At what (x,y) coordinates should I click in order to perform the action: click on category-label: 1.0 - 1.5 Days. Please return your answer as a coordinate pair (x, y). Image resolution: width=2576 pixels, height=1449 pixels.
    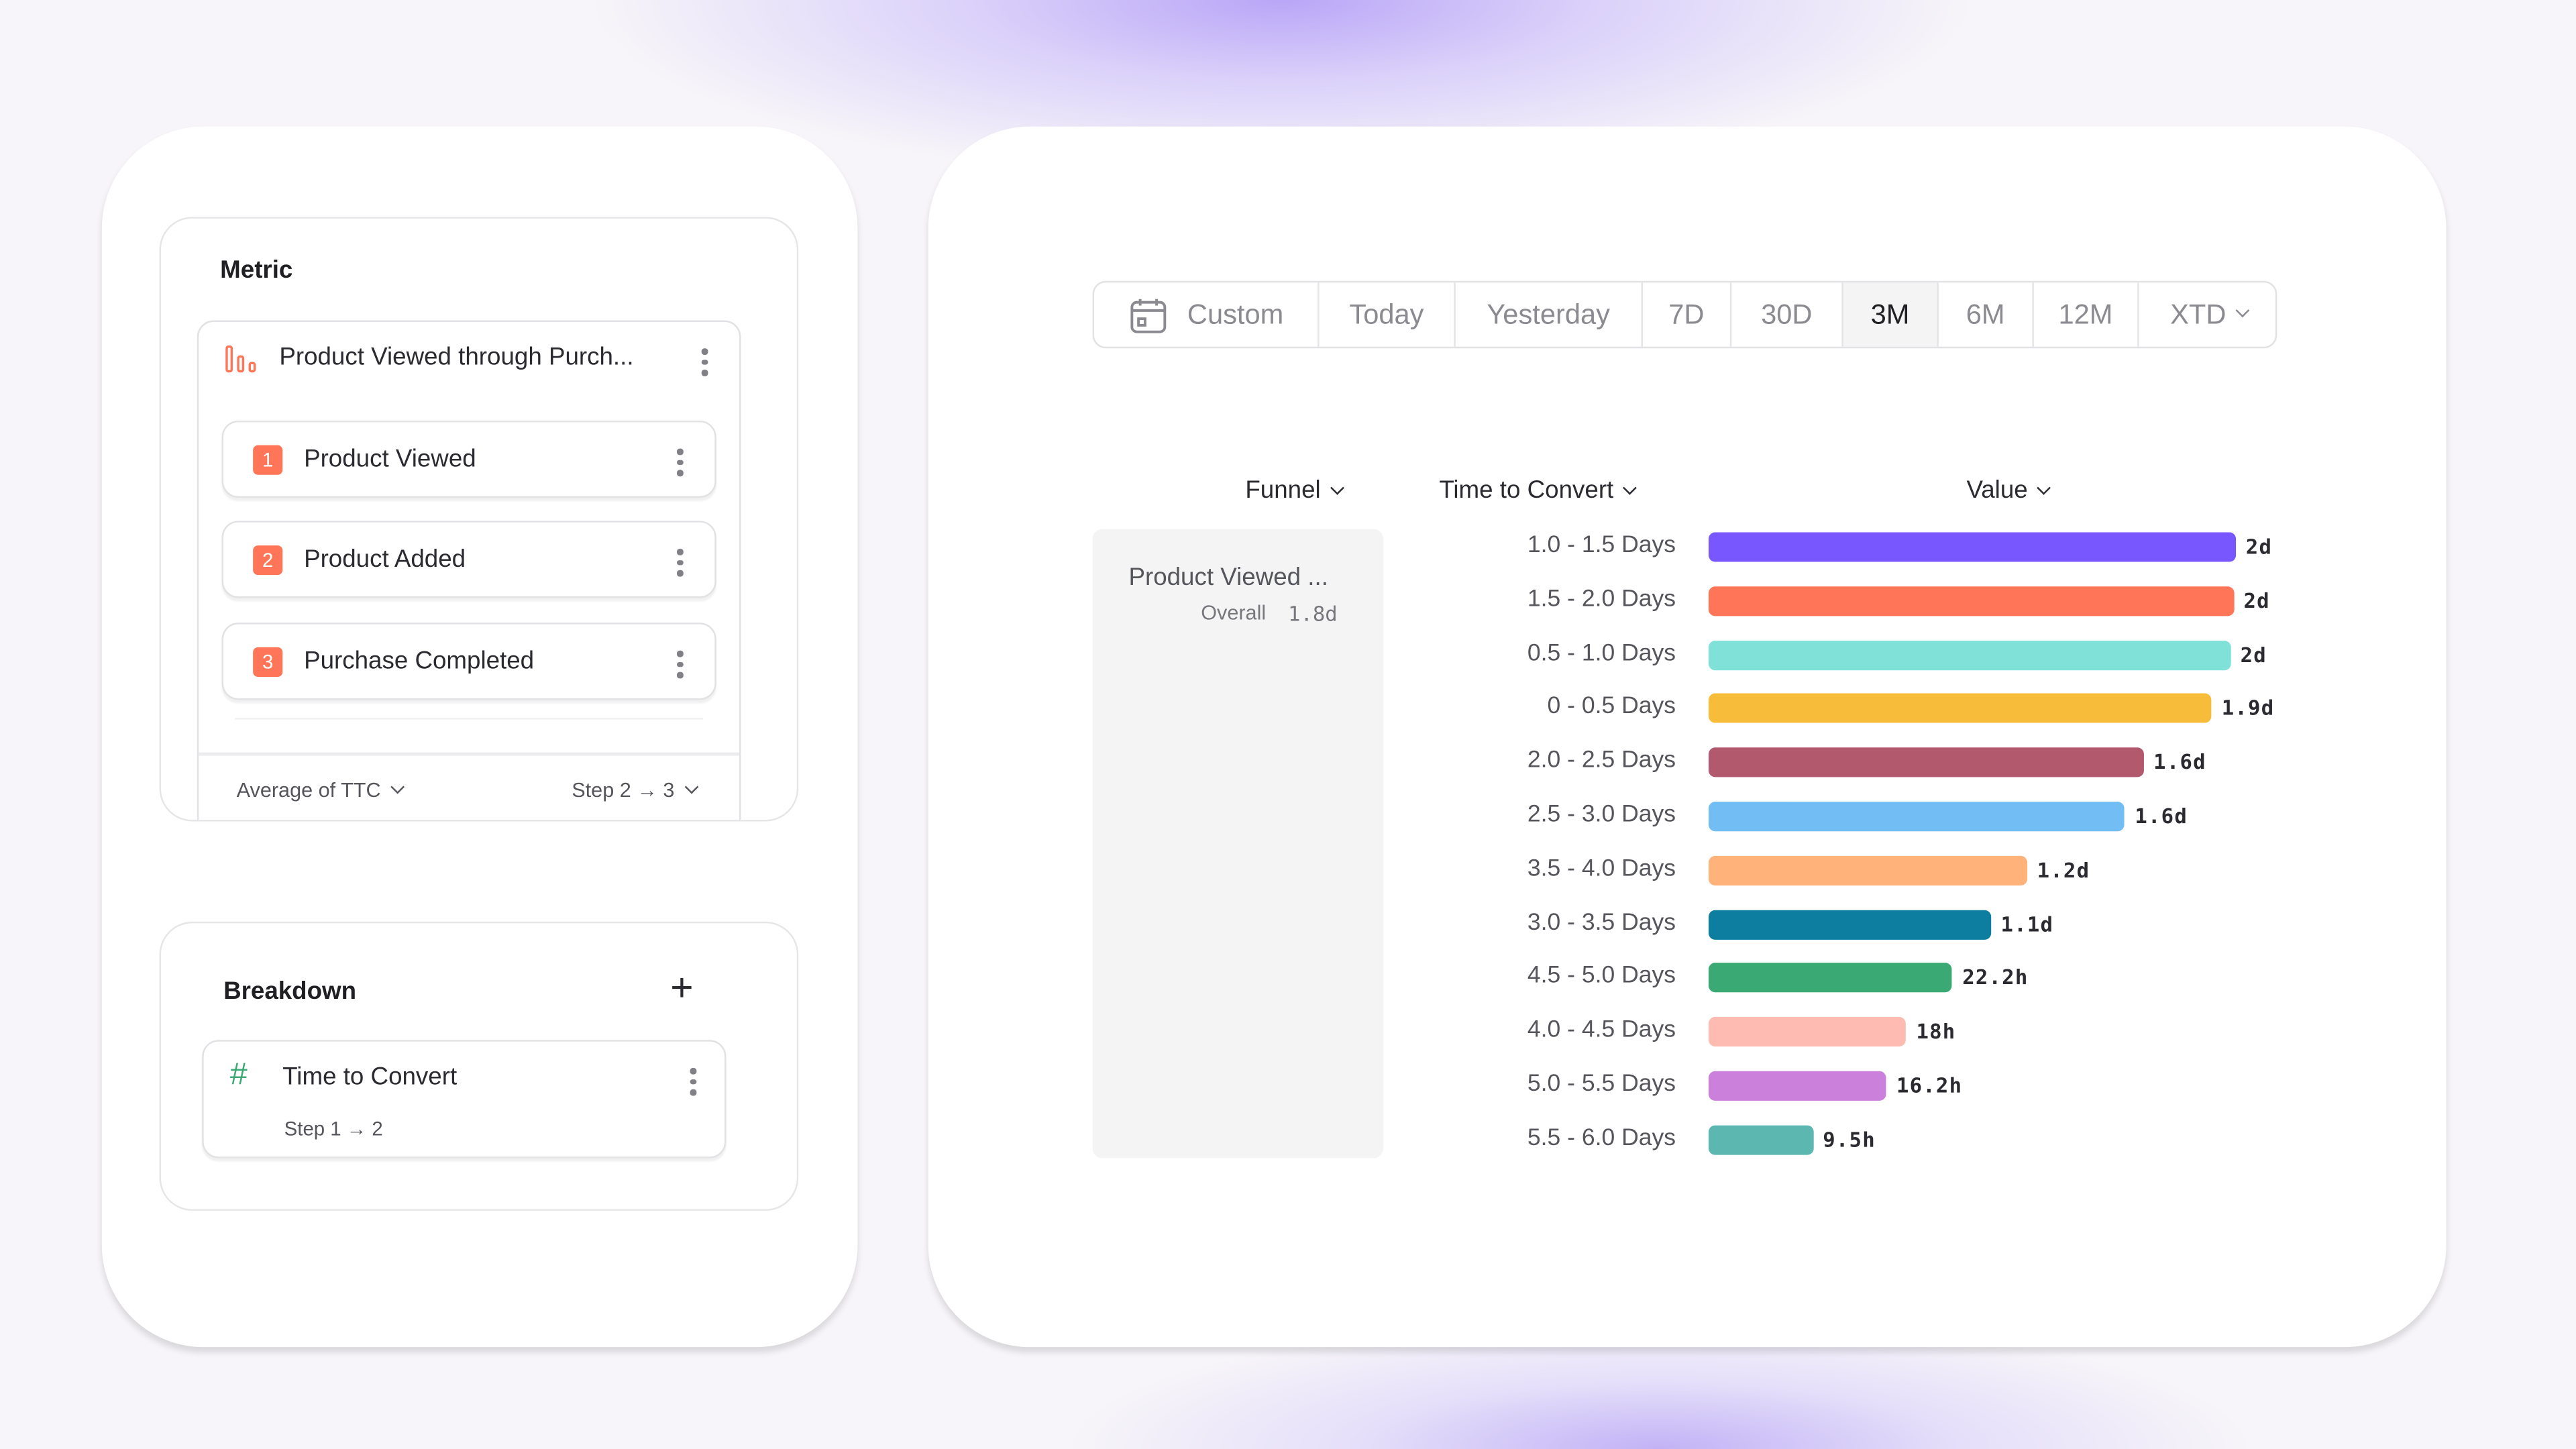
    Looking at the image, I should click on (1601, 545).